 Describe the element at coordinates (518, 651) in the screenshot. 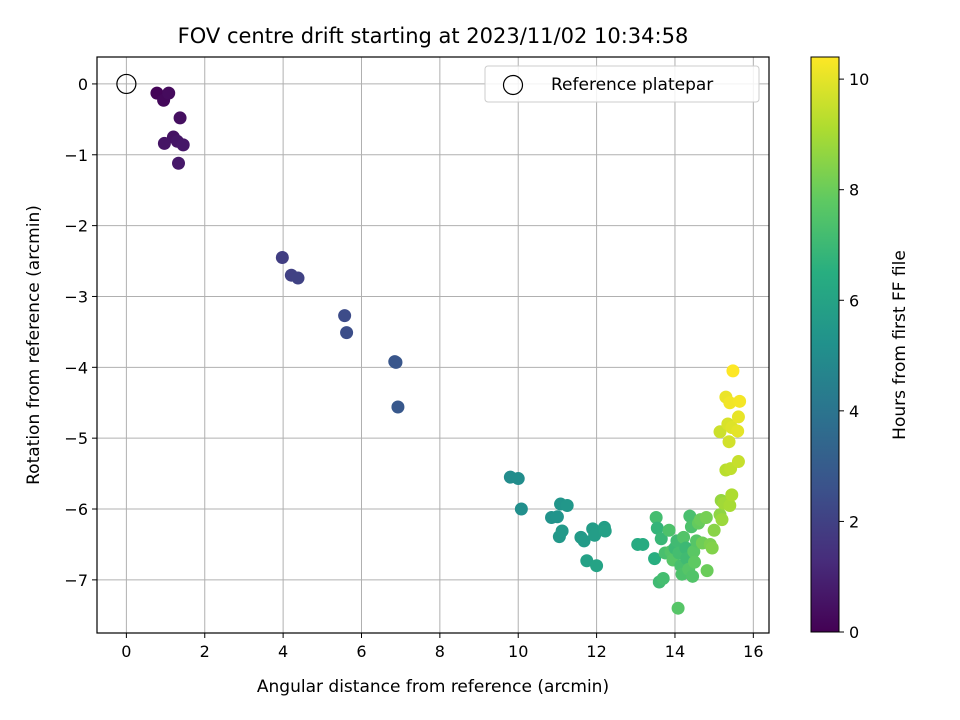

I see `x-tick-label: 10` at that location.